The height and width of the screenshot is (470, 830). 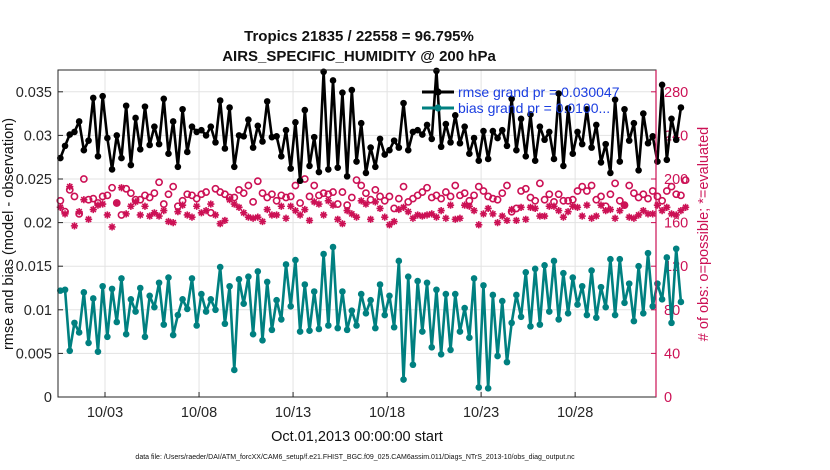 I want to click on y-left-tick-label: 0.02, so click(x=38, y=224).